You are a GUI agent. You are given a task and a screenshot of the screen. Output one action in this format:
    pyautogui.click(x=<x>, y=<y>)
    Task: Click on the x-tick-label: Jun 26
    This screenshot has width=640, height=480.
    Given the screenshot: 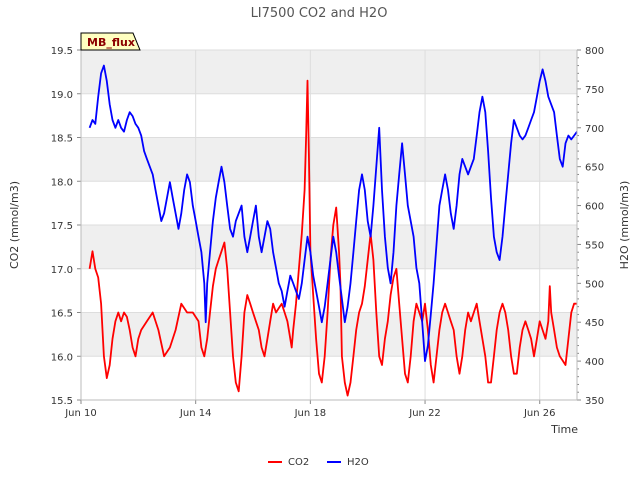 What is the action you would take?
    pyautogui.click(x=539, y=413)
    